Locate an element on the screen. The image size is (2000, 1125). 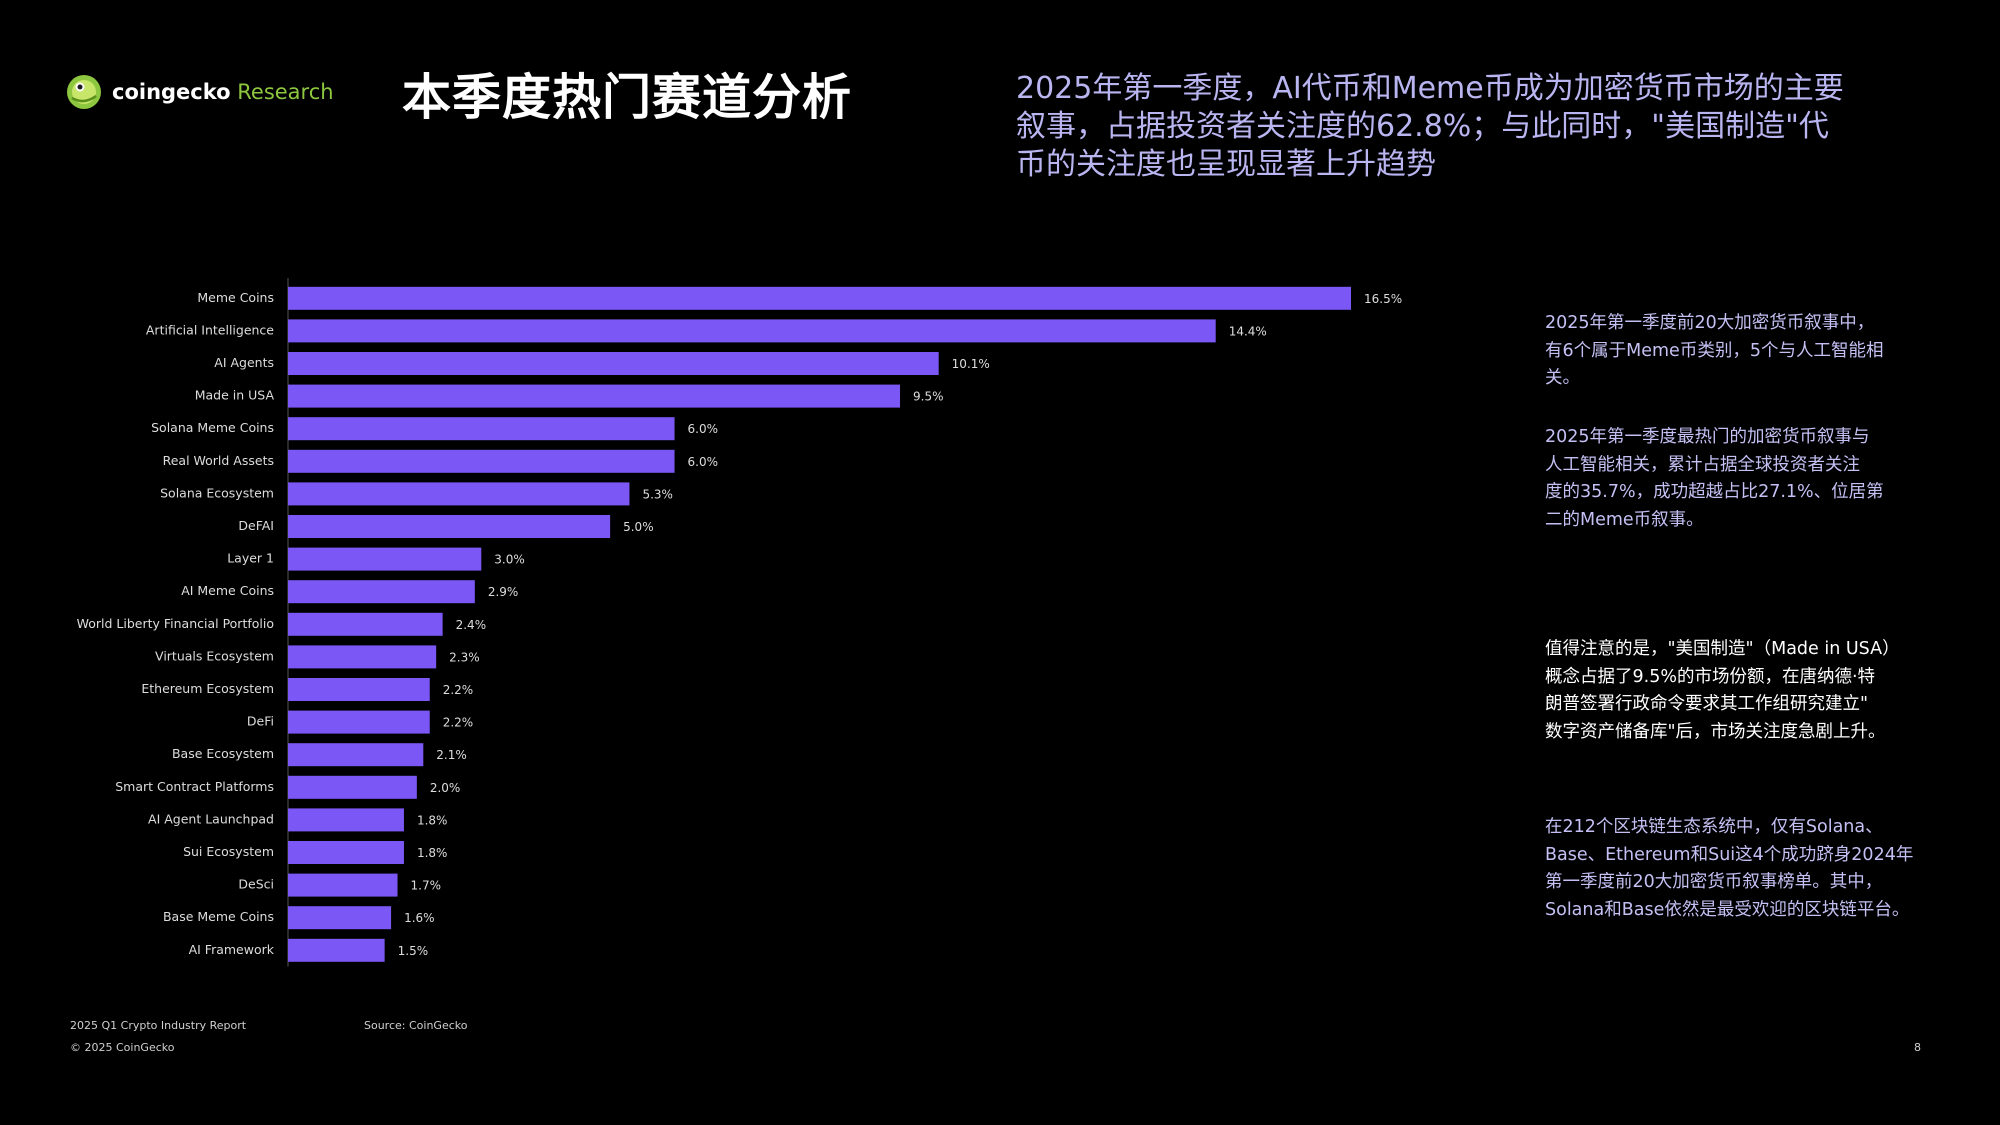
category-label: DeFi is located at coordinates (260, 721).